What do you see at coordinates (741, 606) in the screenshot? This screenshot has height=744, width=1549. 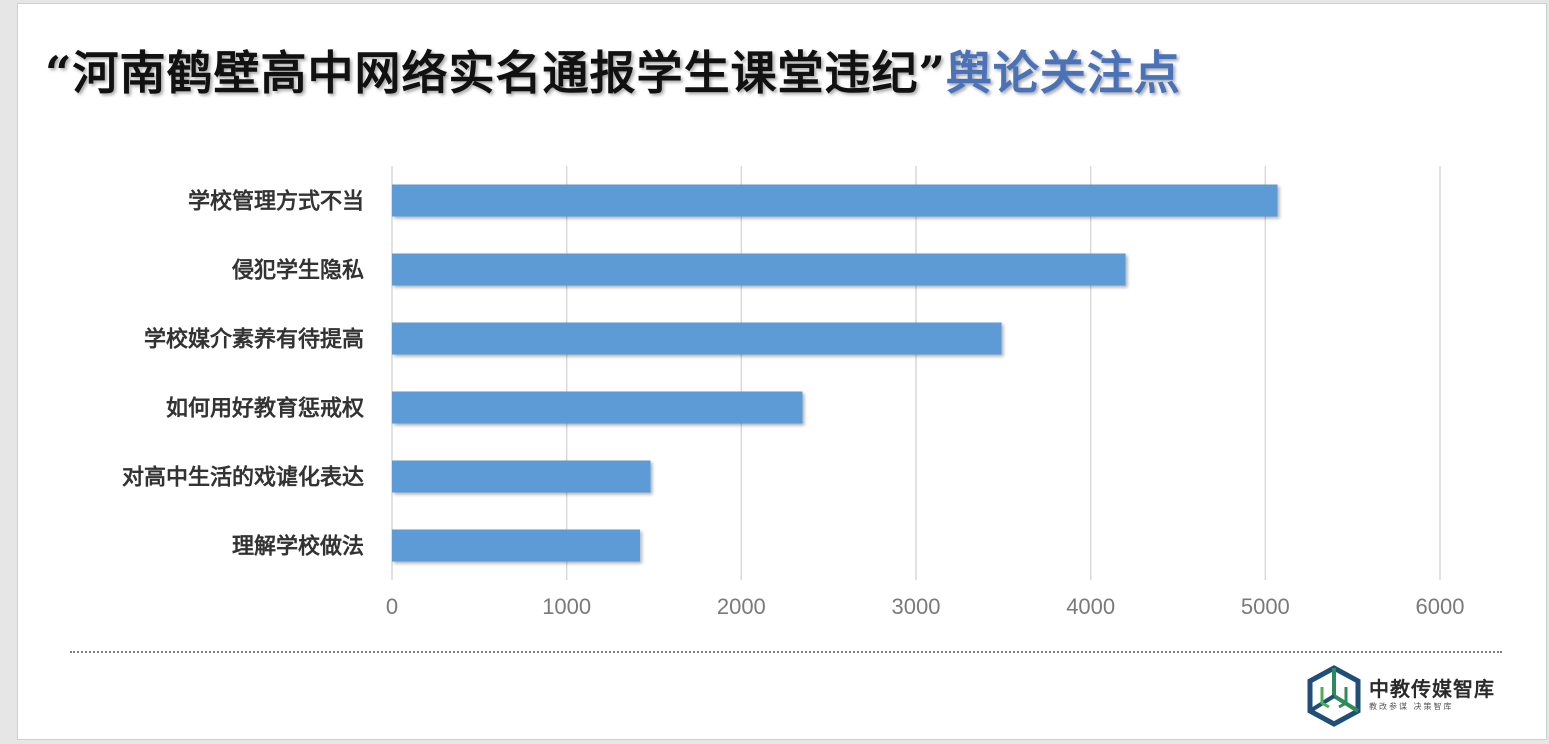 I see `x-tick-label: 2000` at bounding box center [741, 606].